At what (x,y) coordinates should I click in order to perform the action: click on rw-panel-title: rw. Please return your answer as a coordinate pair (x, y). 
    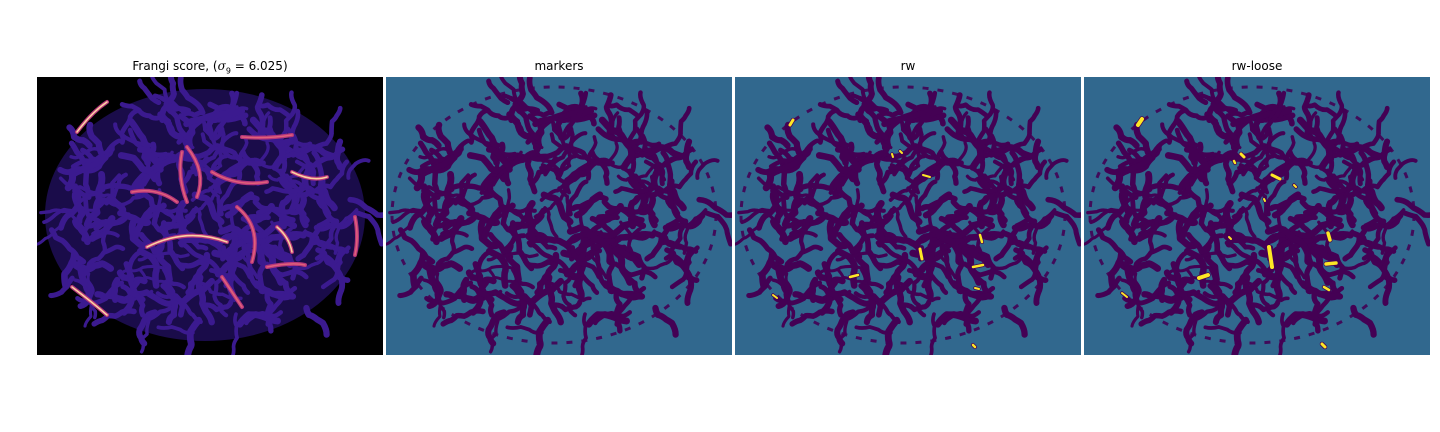
    Looking at the image, I should click on (908, 66).